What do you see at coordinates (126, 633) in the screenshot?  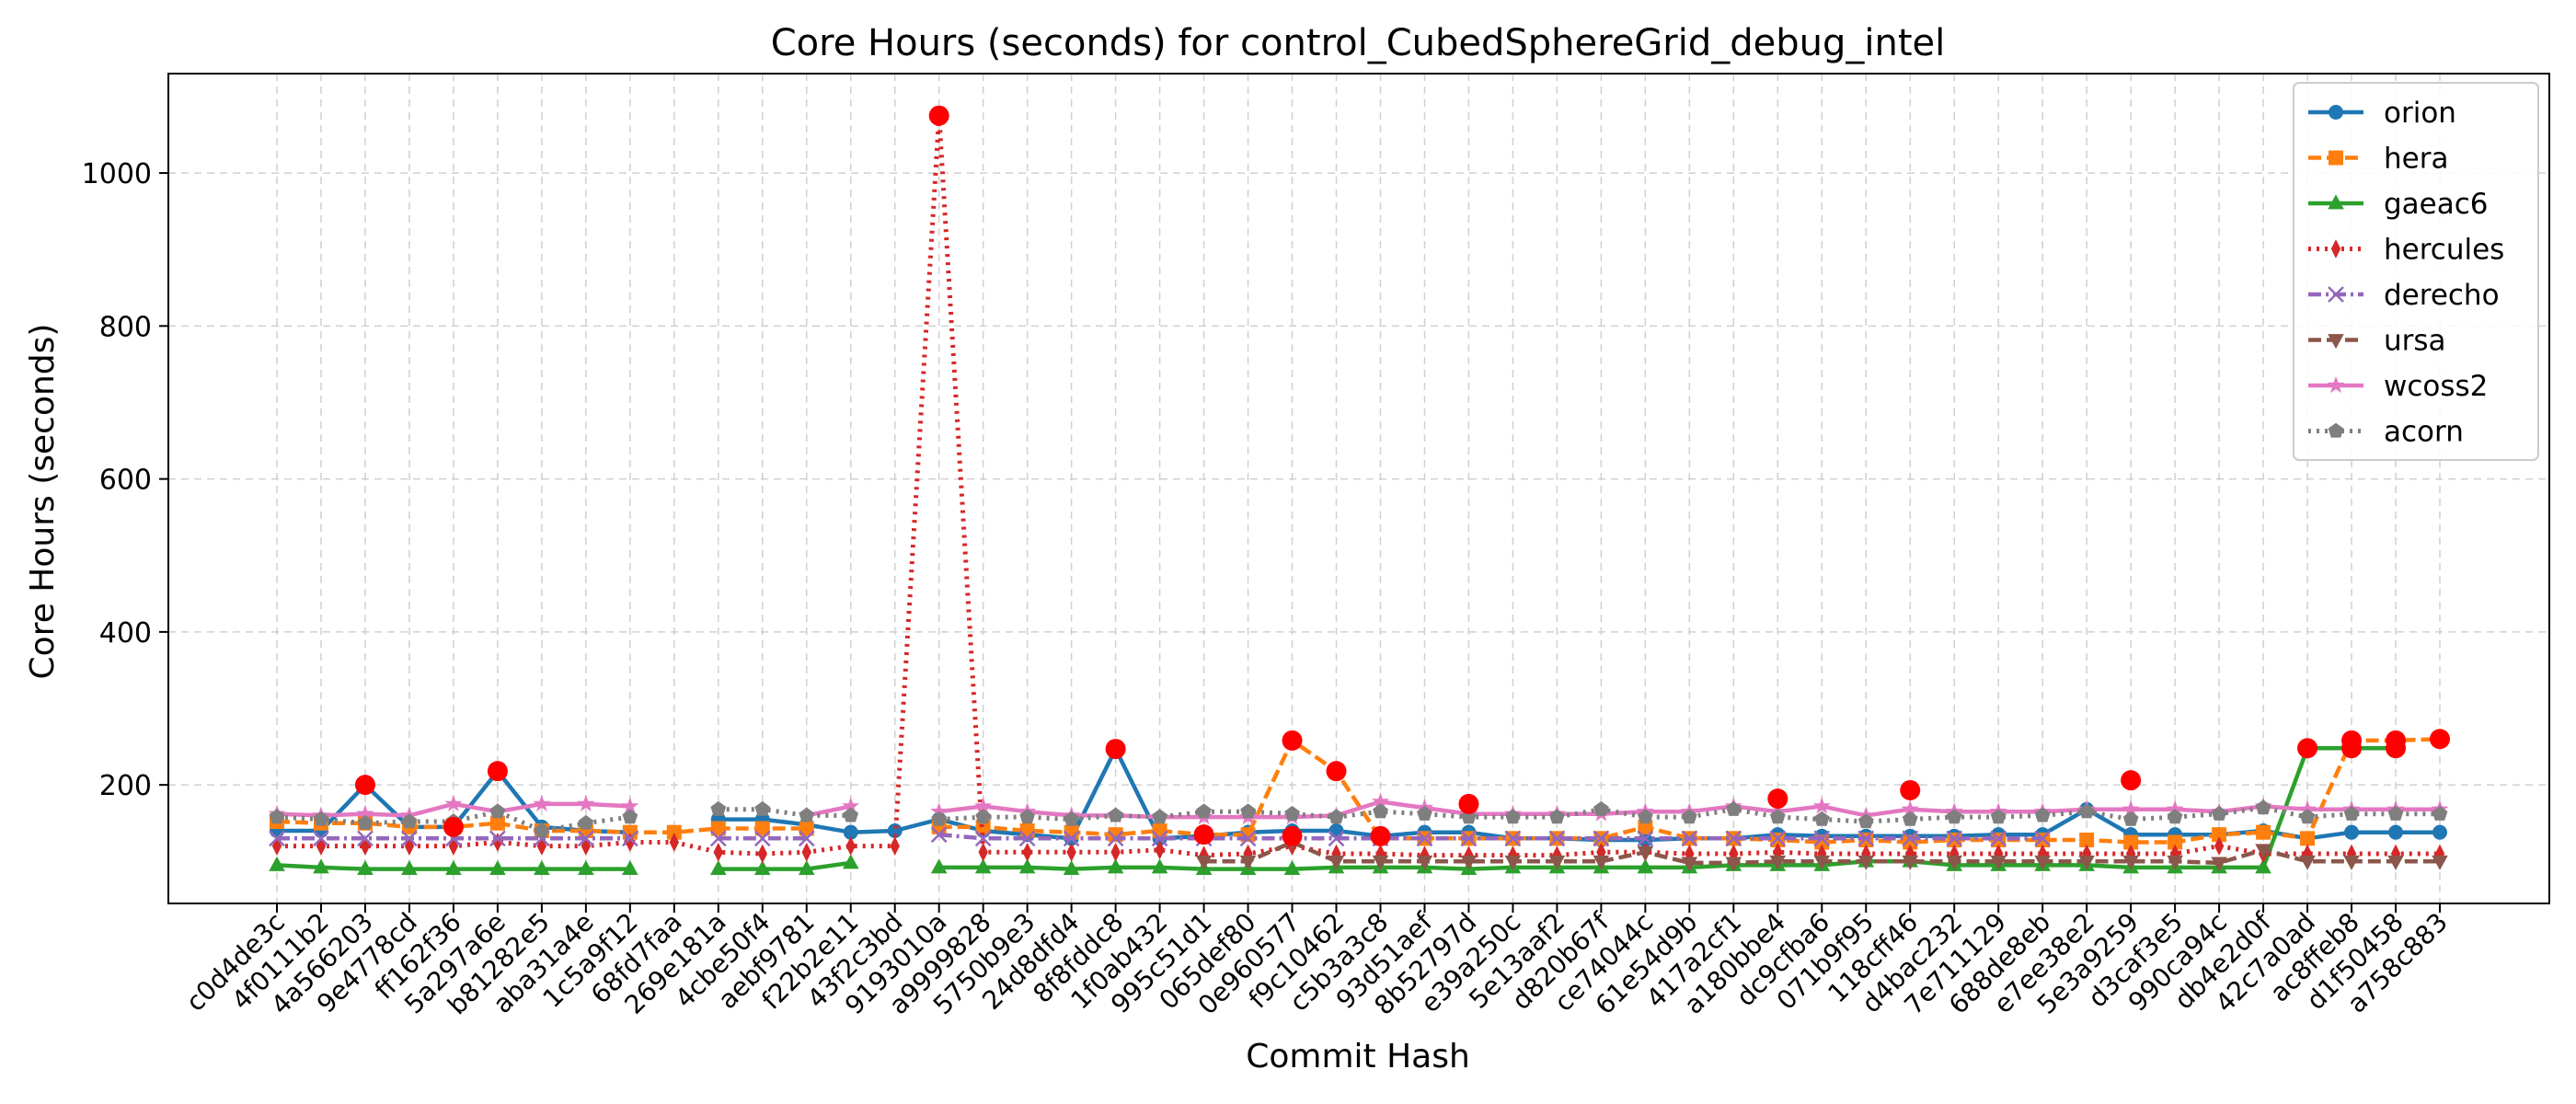 I see `y-tick-label: 400` at bounding box center [126, 633].